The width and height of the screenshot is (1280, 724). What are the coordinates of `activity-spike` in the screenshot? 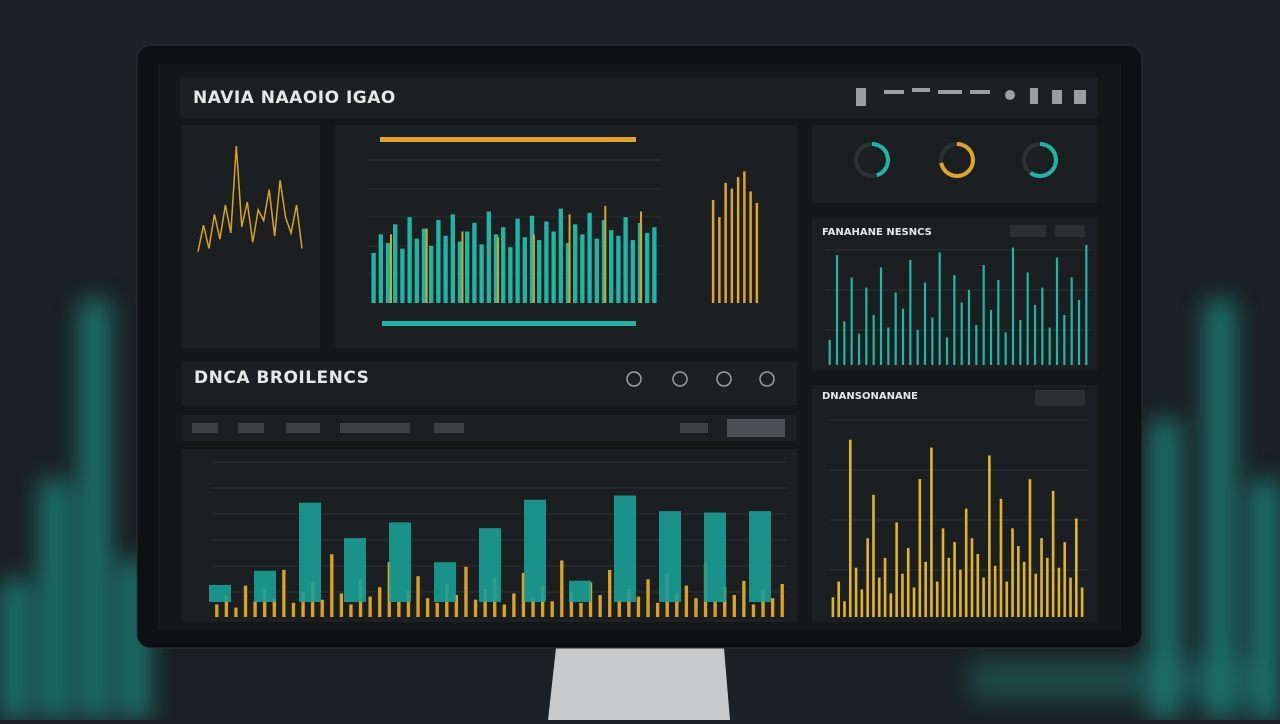 It's located at (498, 270).